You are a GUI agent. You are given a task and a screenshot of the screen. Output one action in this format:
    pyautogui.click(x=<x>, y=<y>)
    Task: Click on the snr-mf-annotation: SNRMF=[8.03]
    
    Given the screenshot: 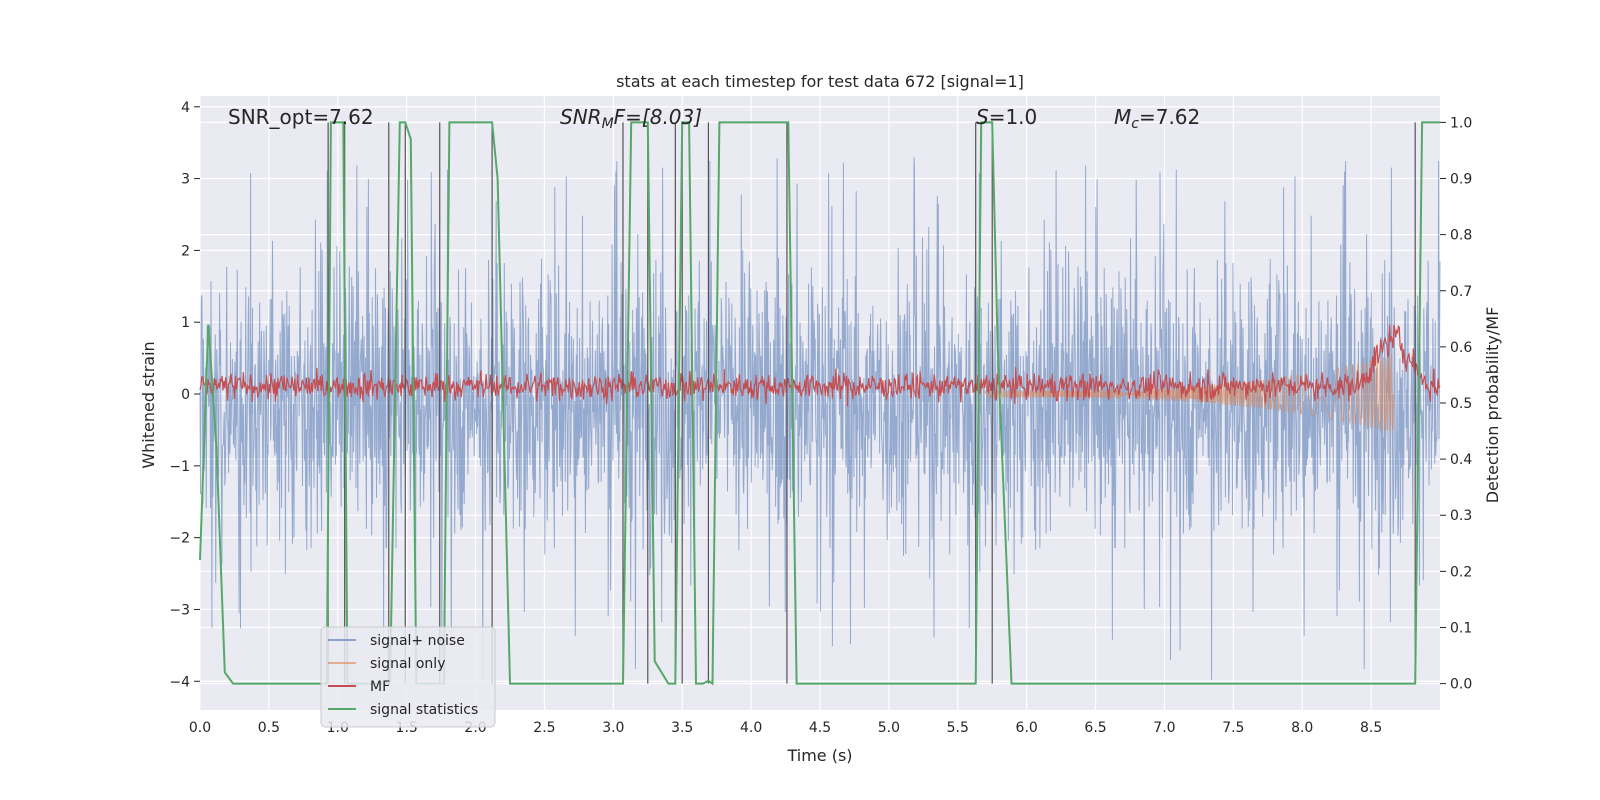 What is the action you would take?
    pyautogui.click(x=631, y=118)
    